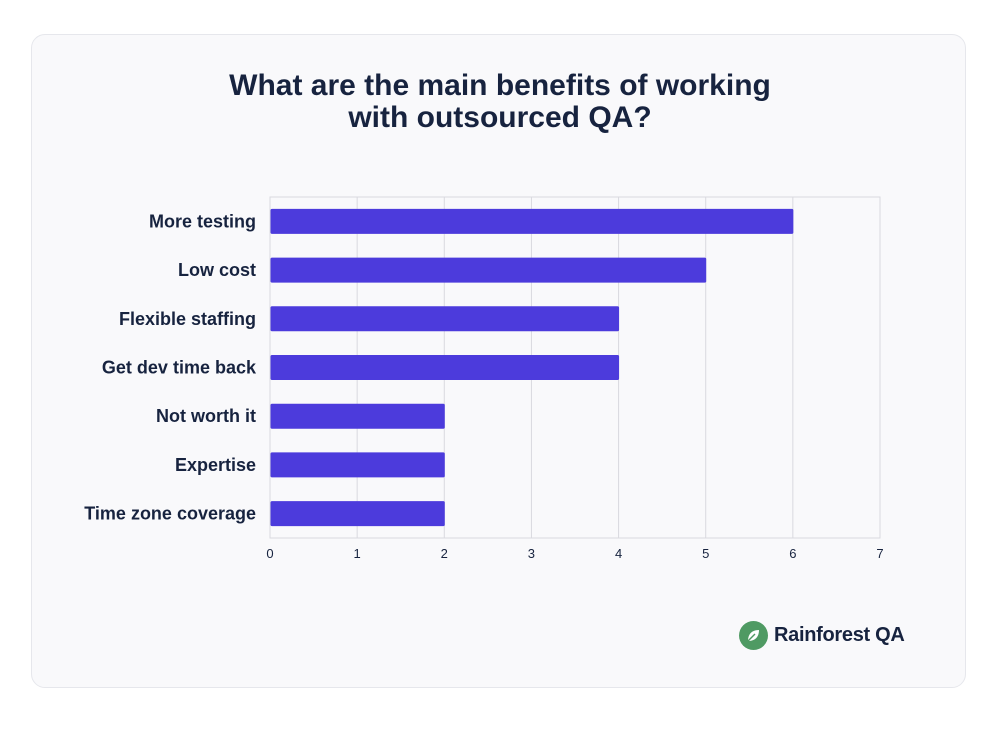 This screenshot has height=738, width=1000. What do you see at coordinates (217, 270) in the screenshot?
I see `category-label: Low cost` at bounding box center [217, 270].